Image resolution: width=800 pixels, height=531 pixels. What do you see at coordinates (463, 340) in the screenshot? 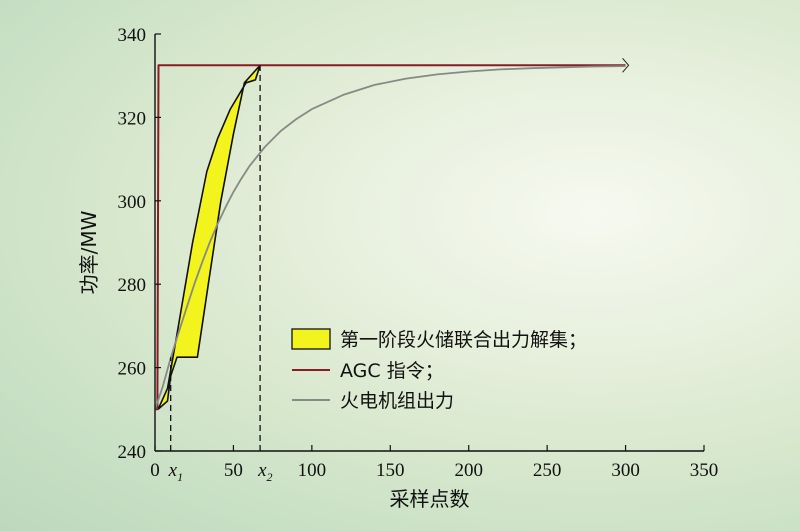
I see `legend-label: 第一阶段火储联合出力解集；` at bounding box center [463, 340].